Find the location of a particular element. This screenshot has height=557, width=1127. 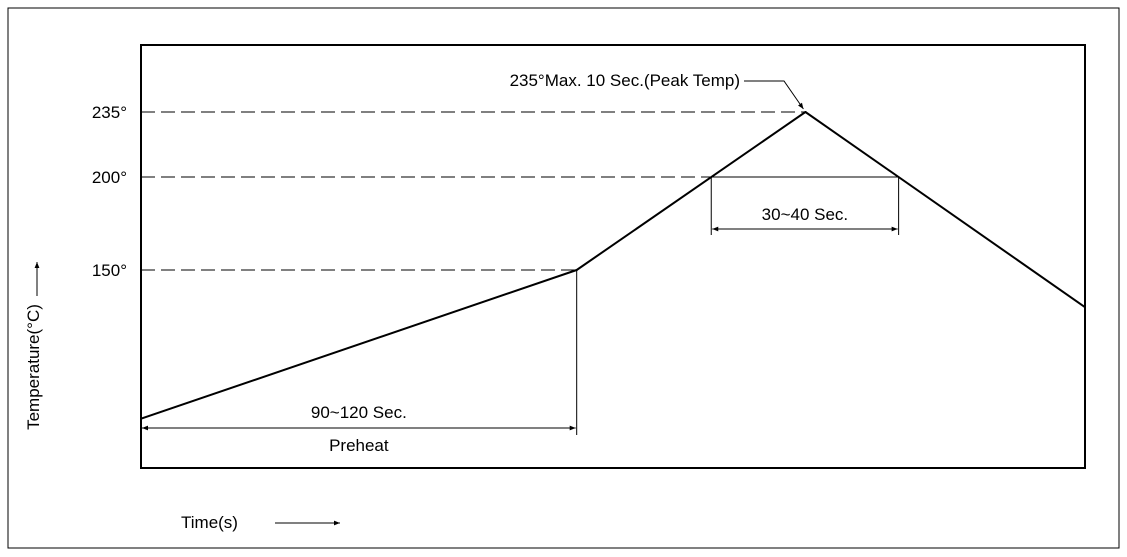

y-axis-title-group: Temperature(°C) is located at coordinates (33, 346).